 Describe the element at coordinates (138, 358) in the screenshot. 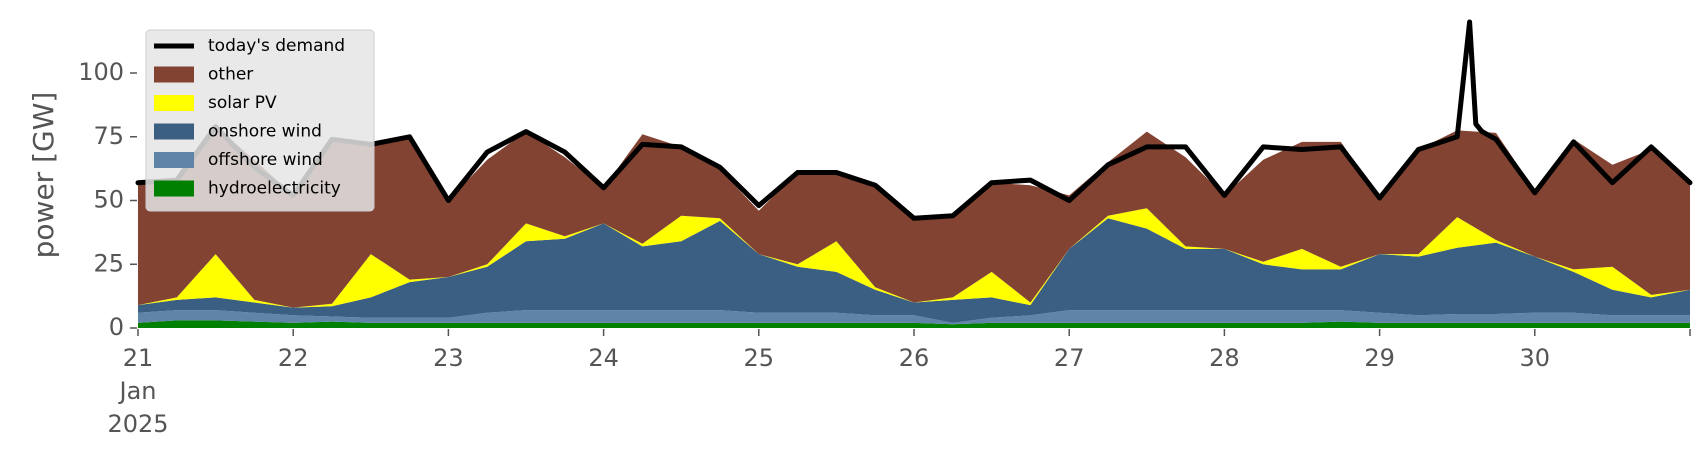

I see `x-tick-label: 21` at that location.